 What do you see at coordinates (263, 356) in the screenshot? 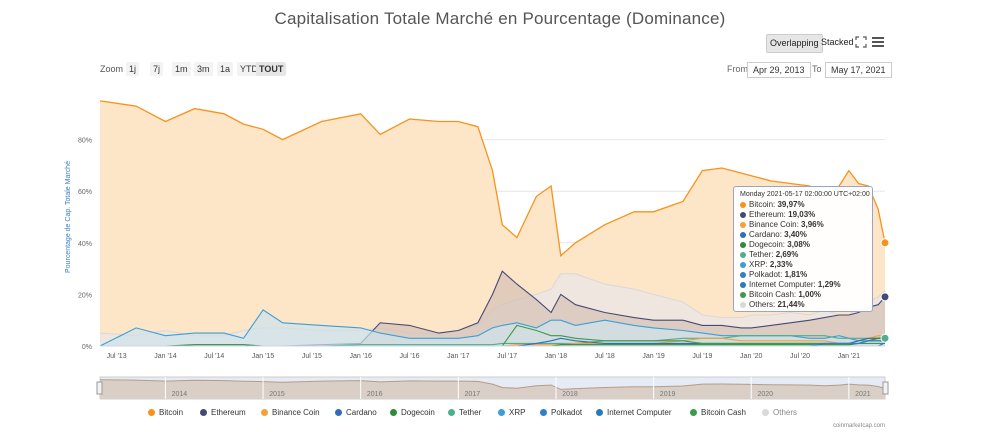
I see `x-tick-label: Jan '15` at bounding box center [263, 356].